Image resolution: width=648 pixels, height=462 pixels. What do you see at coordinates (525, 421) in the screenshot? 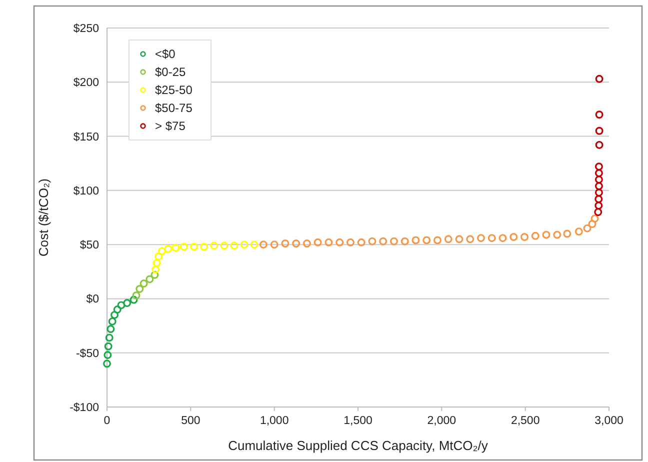
I see `x-tick-label: 2,500` at bounding box center [525, 421].